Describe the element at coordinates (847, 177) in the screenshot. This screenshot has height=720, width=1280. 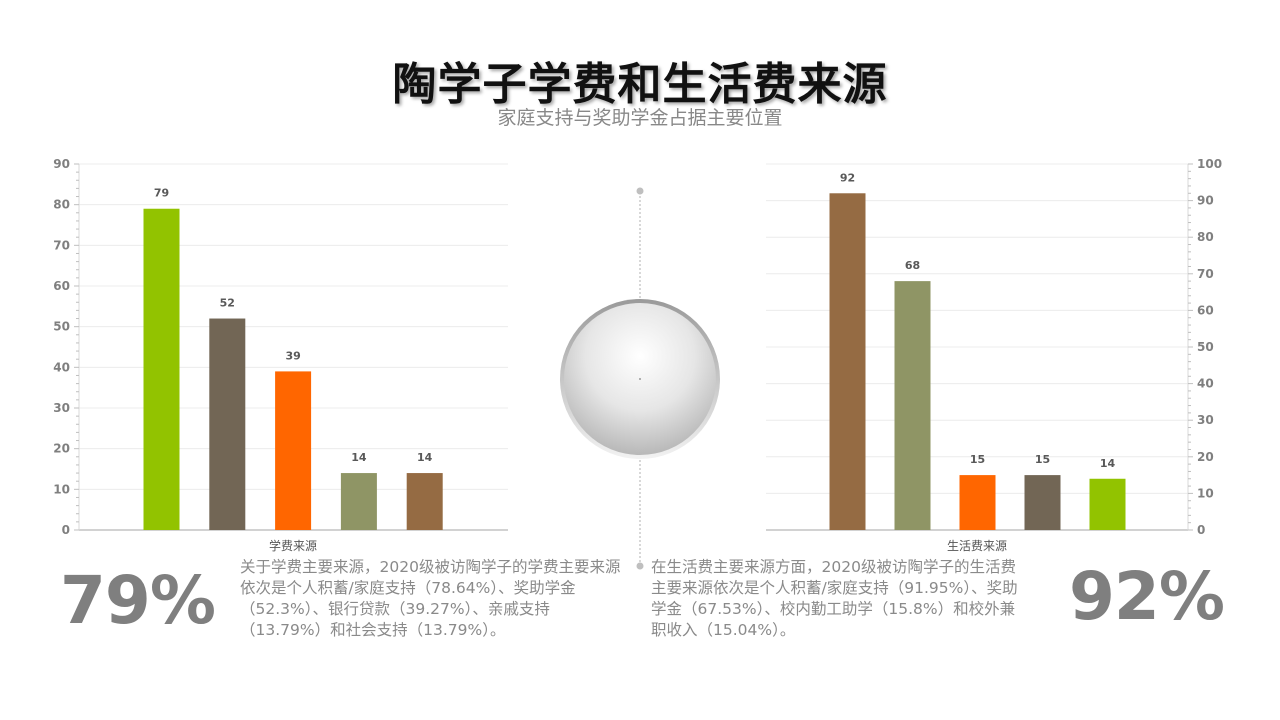
I see `bar-value-label: 92` at that location.